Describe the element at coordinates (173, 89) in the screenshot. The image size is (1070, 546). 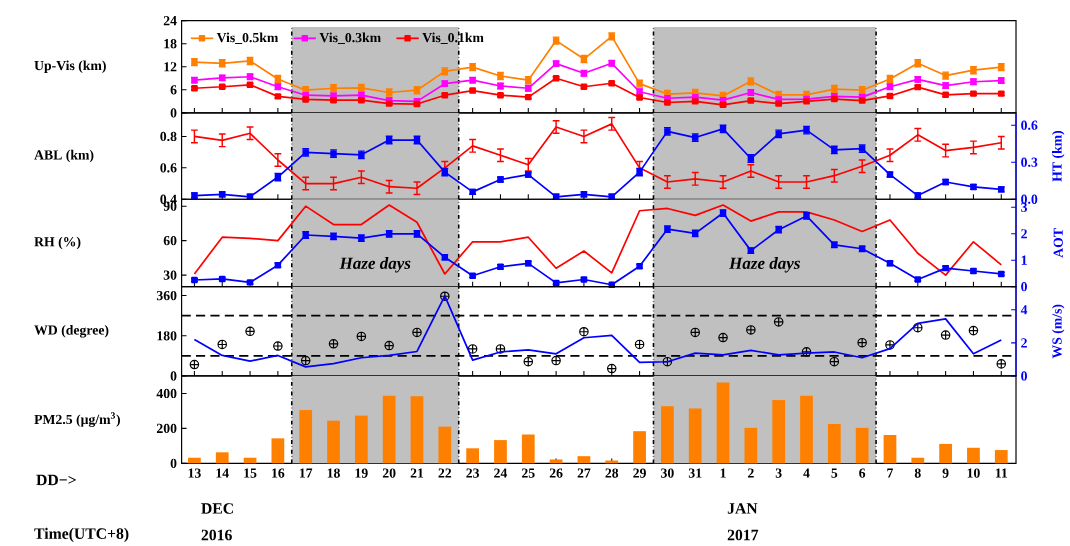
I see `y-tick-label: 6` at that location.